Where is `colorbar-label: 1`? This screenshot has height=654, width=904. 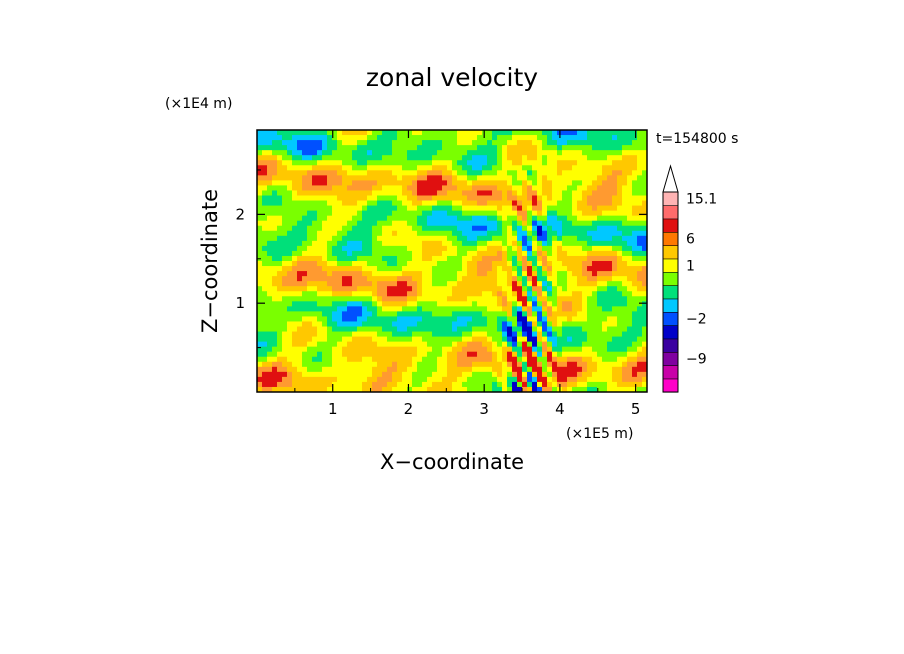
colorbar-label: 1 is located at coordinates (690, 266).